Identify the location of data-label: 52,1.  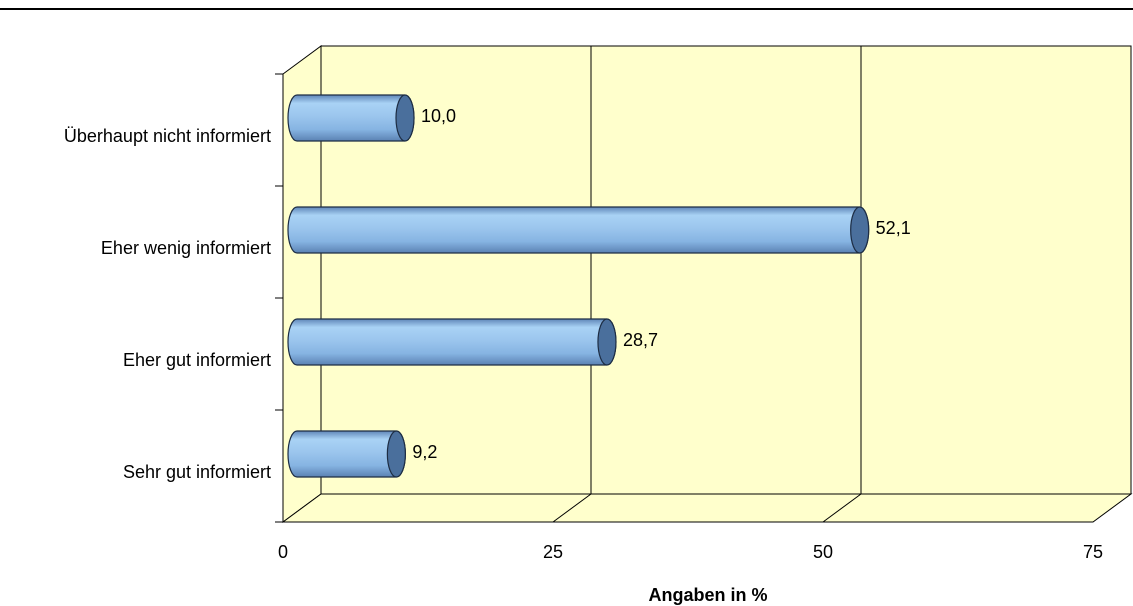
(893, 228).